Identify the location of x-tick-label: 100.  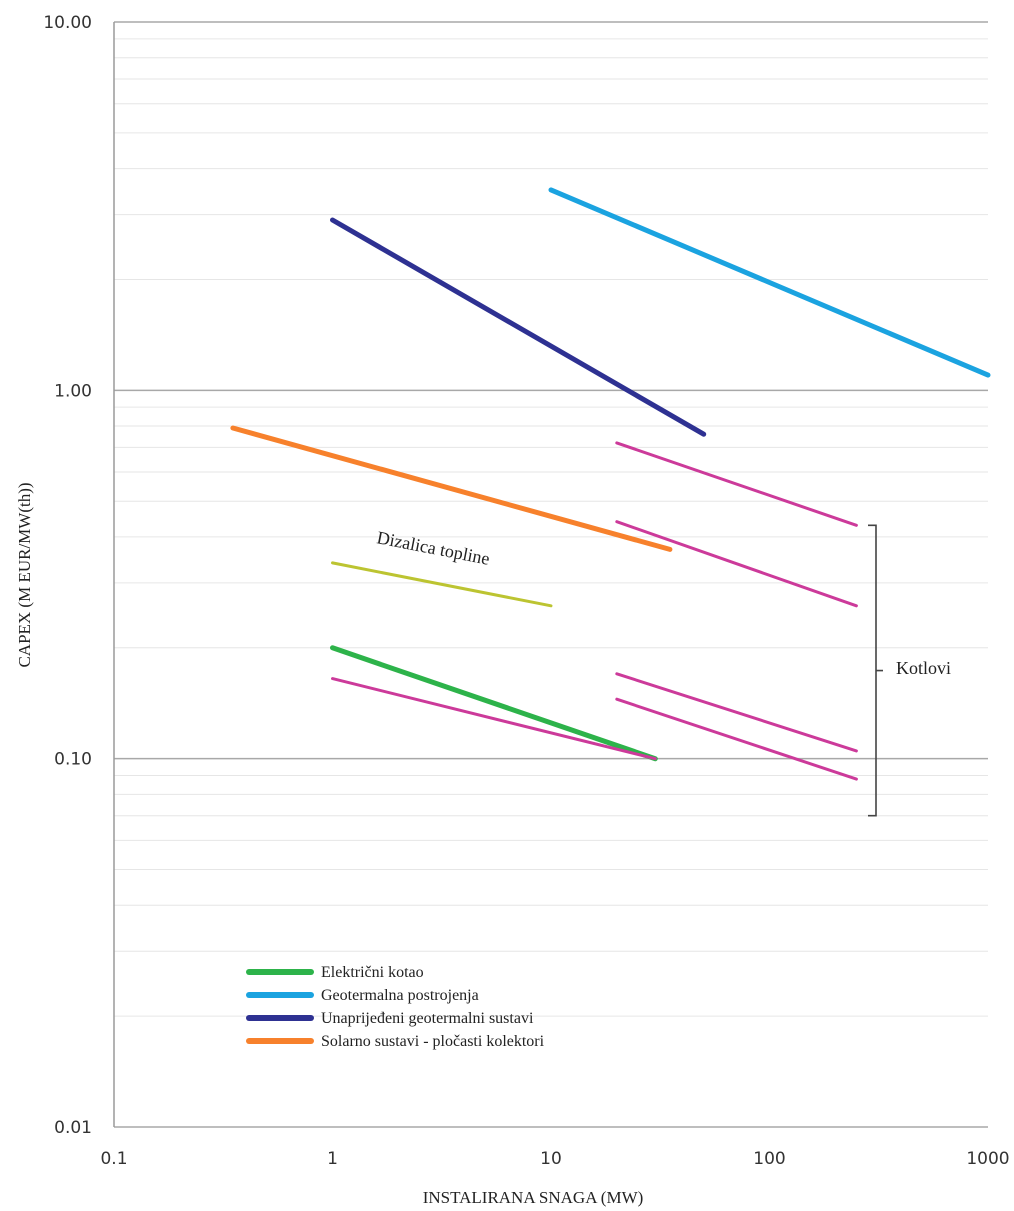
(769, 1159).